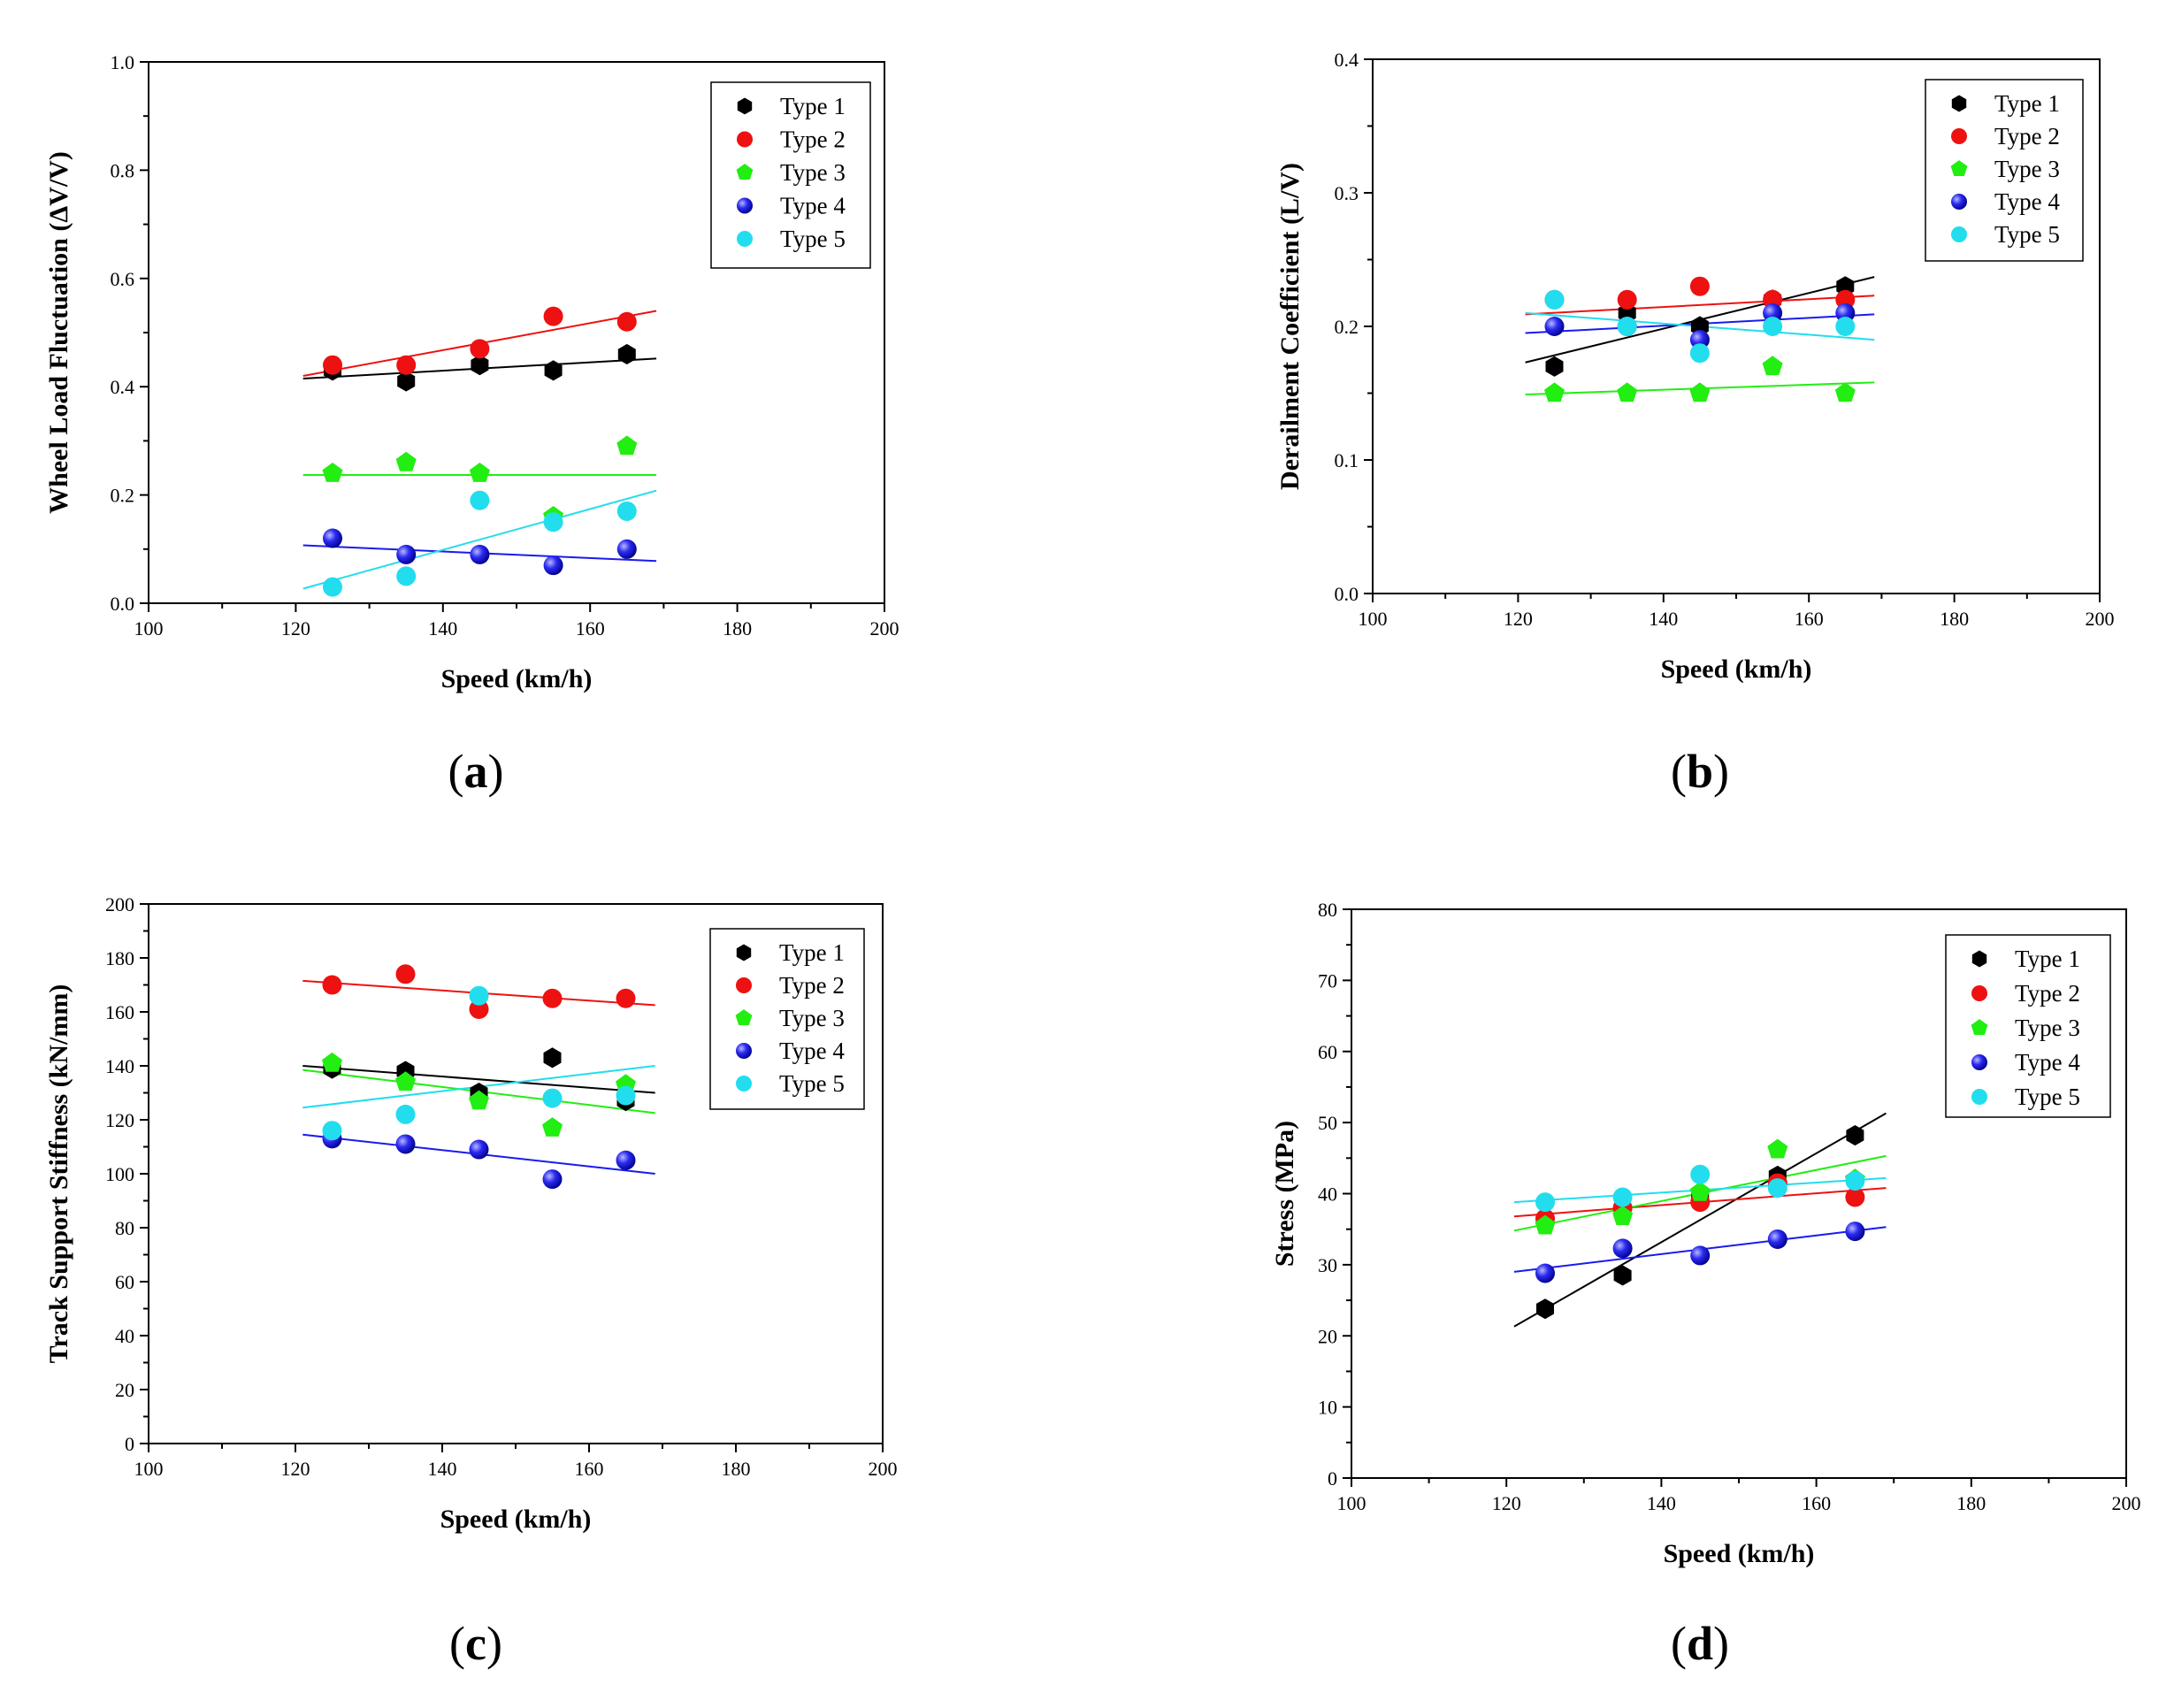 This screenshot has width=2174, height=1708. What do you see at coordinates (2027, 201) in the screenshot?
I see `legend-label: Type 4` at bounding box center [2027, 201].